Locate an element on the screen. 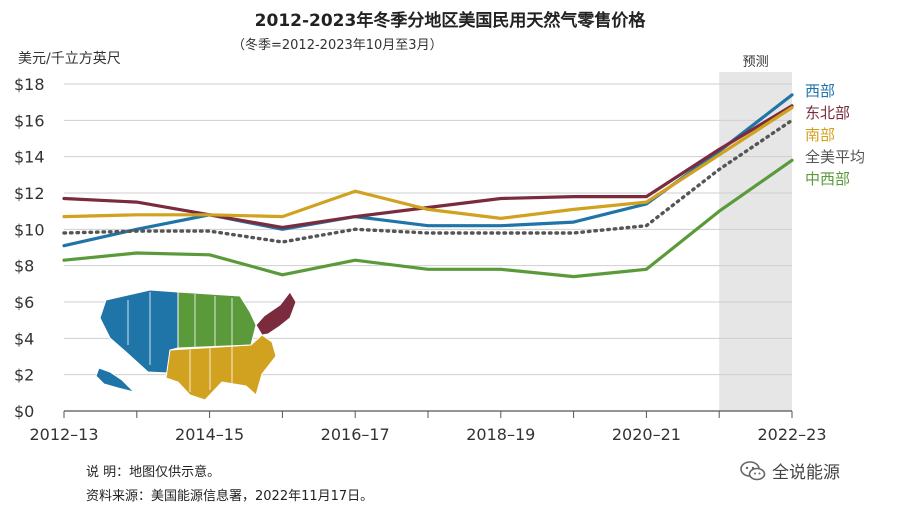  watermark: 全说能源 is located at coordinates (790, 470).